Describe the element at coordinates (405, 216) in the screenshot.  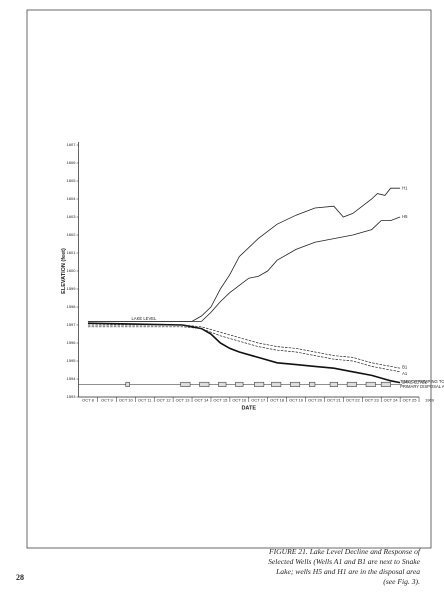
I see `series-label: H5` at that location.